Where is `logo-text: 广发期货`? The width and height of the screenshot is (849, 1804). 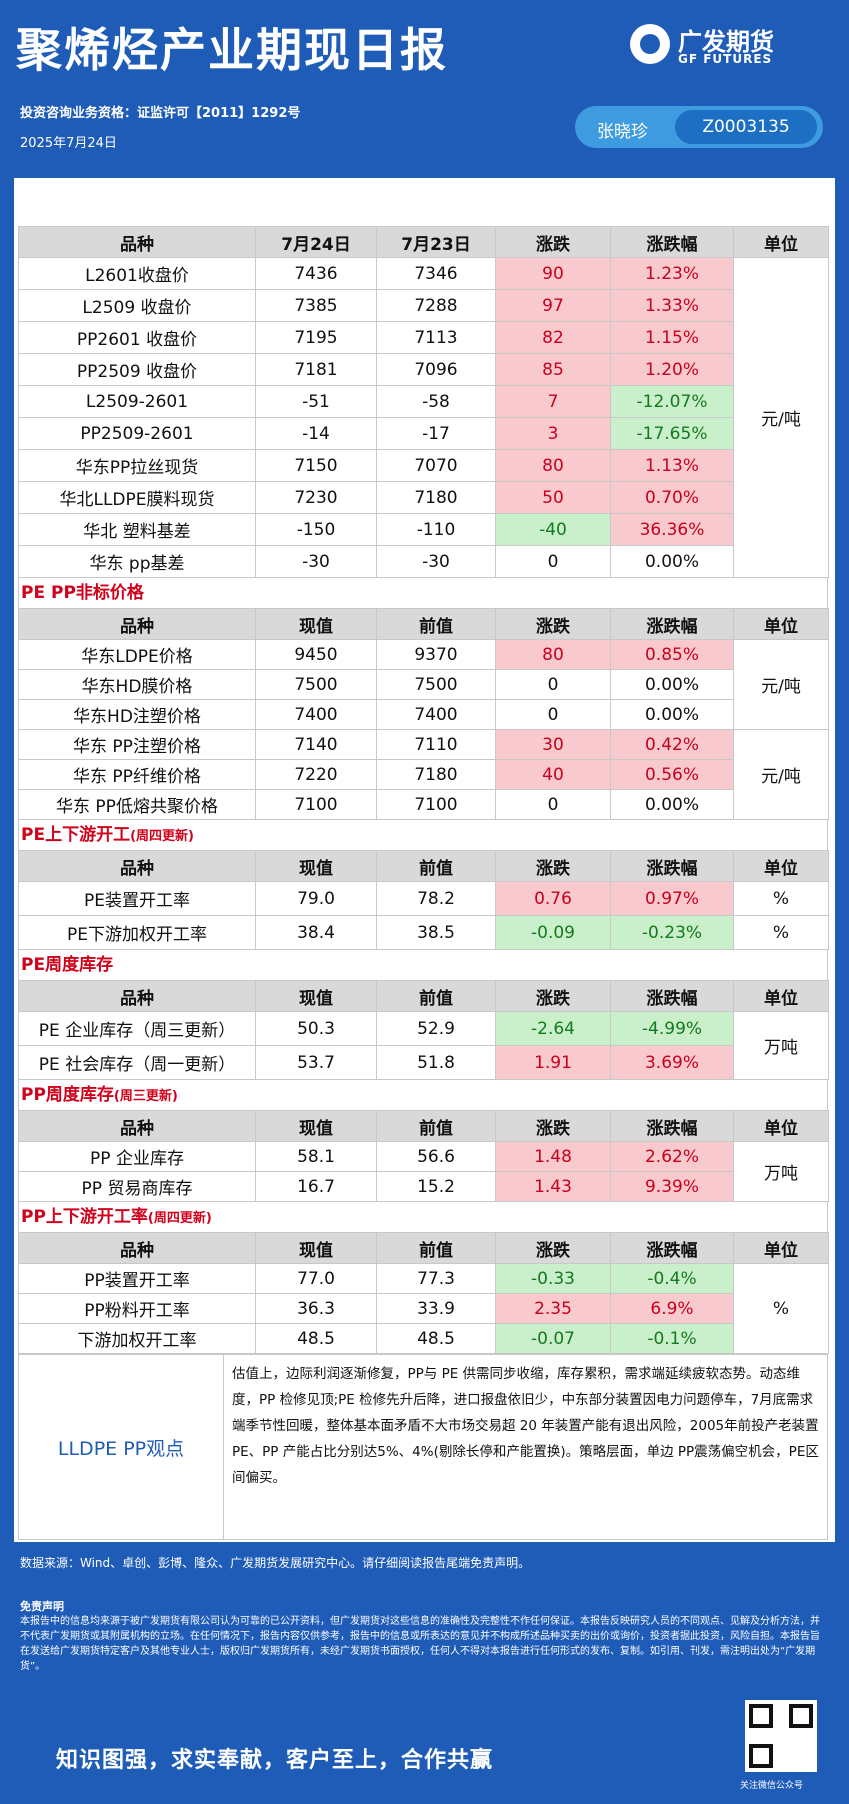
logo-text: 广发期货 is located at coordinates (726, 42).